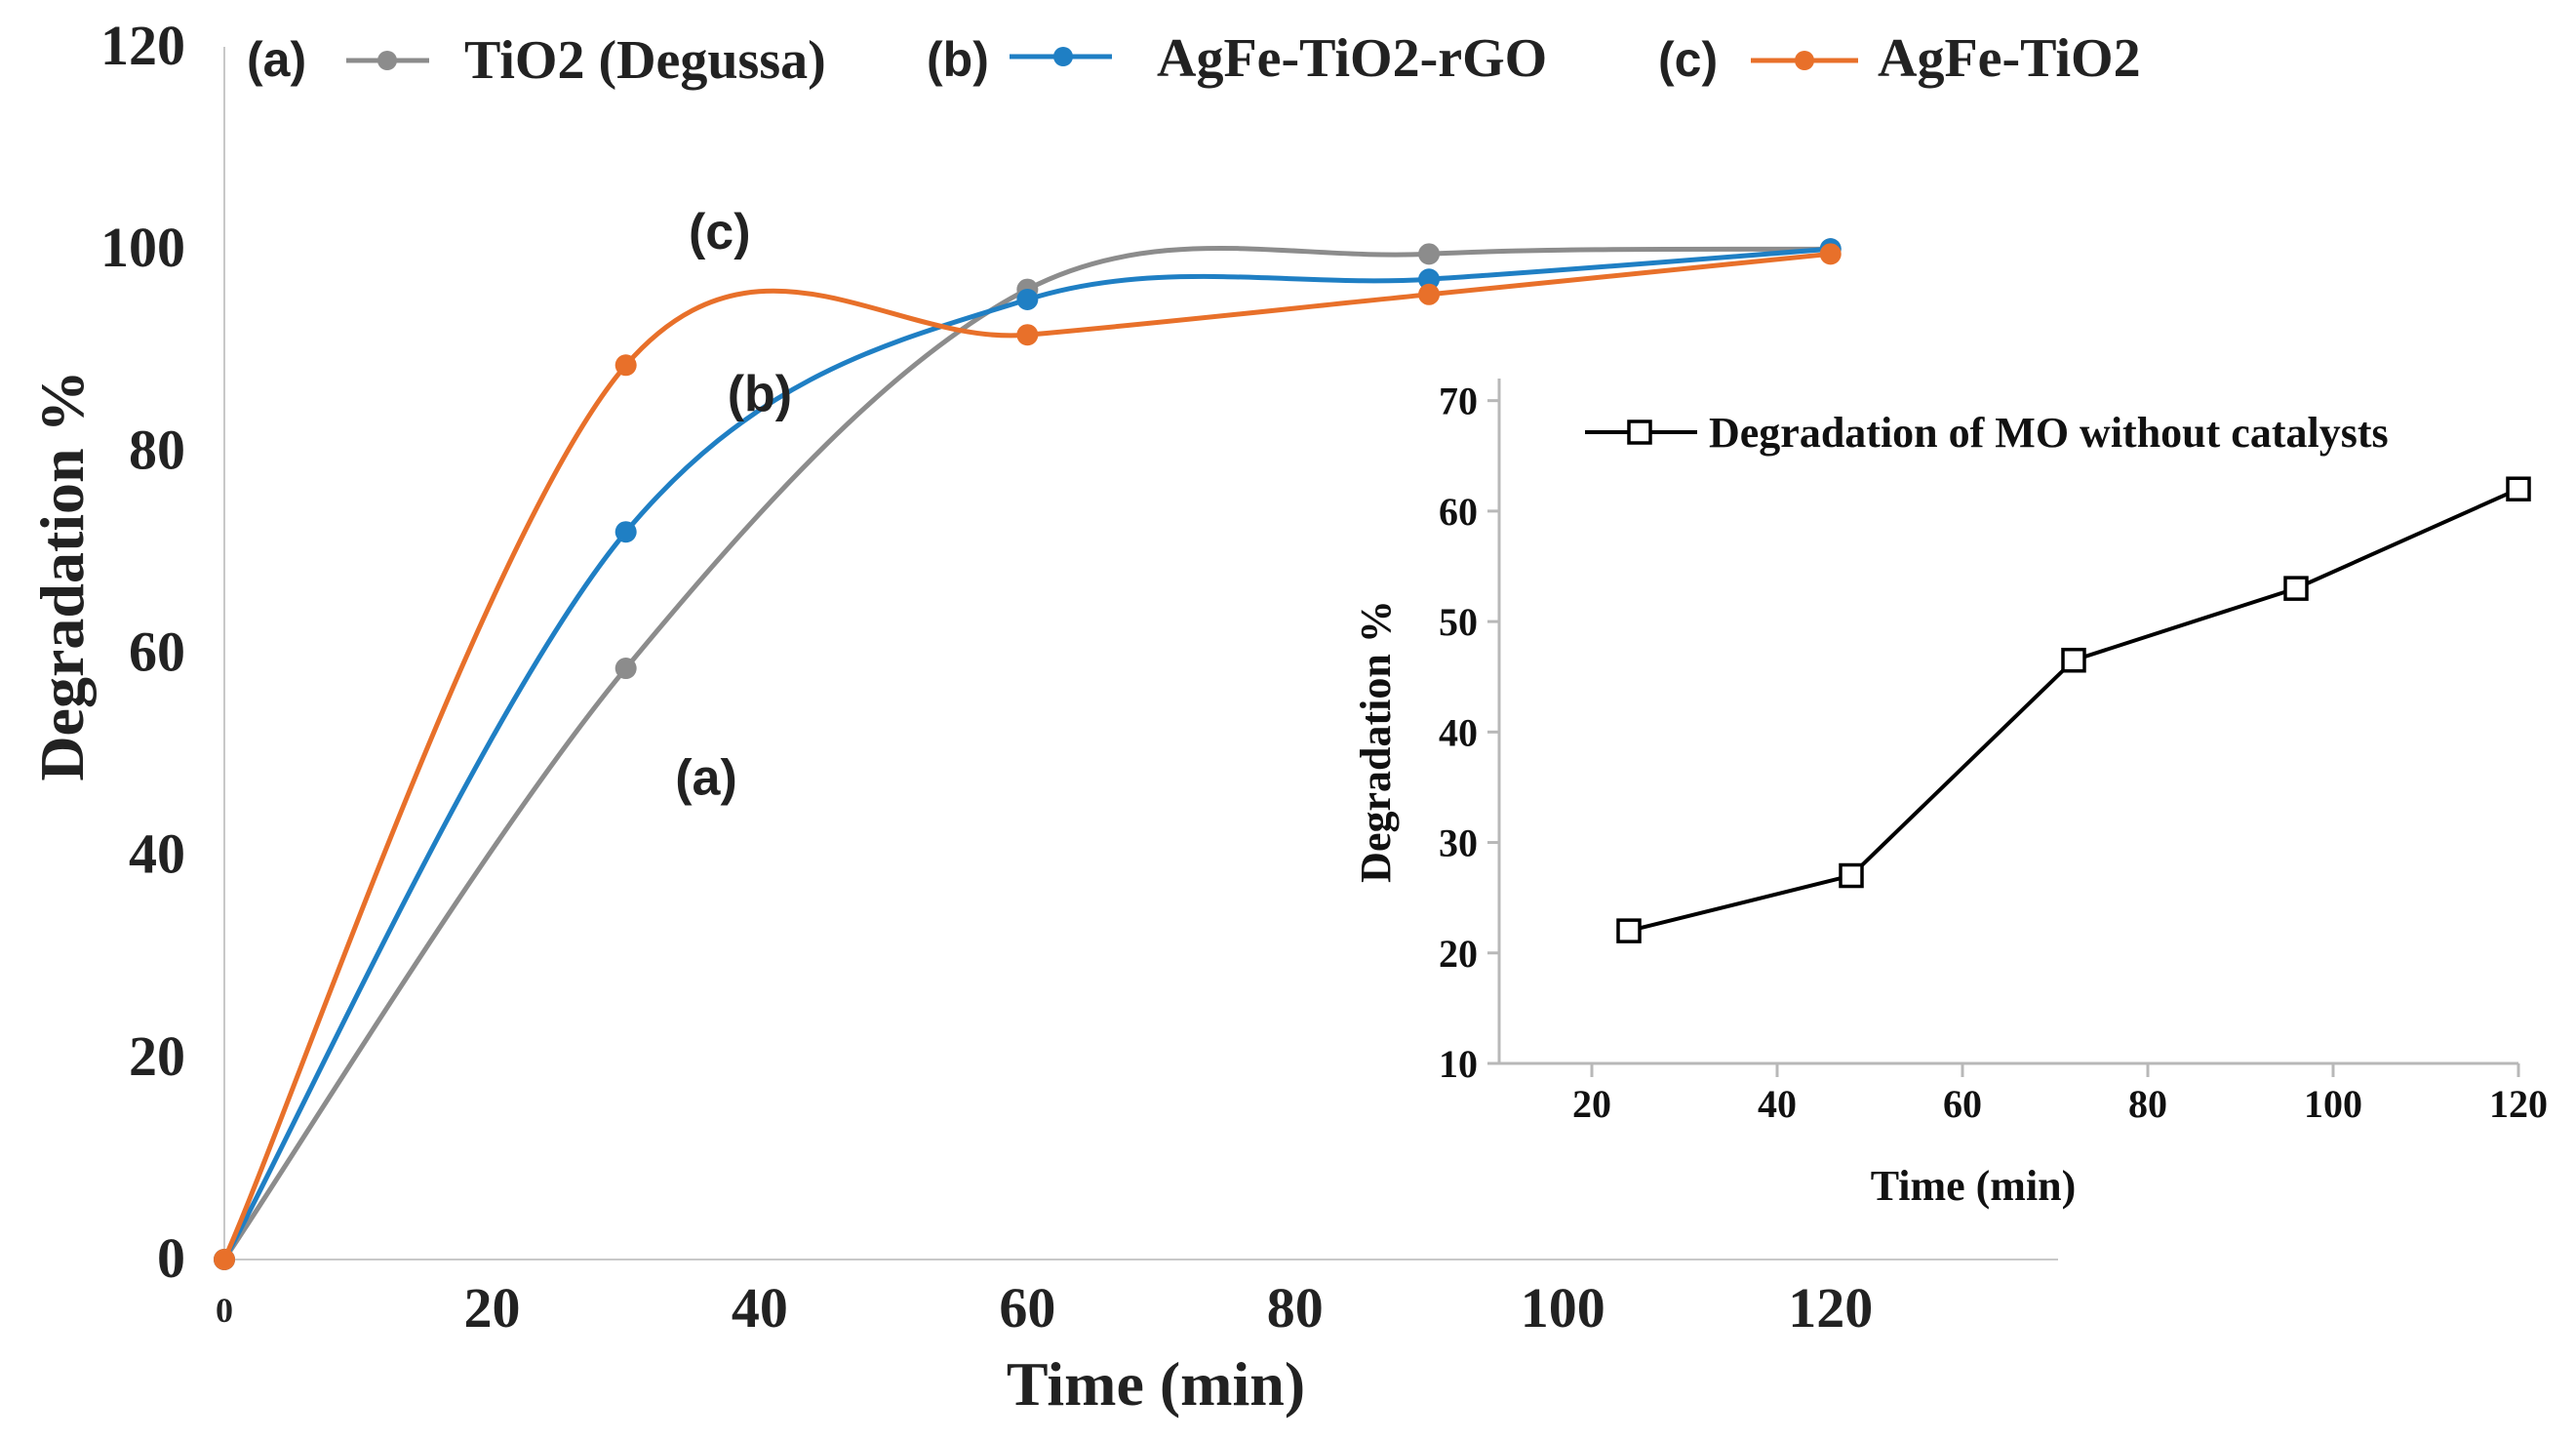 The height and width of the screenshot is (1440, 2576). Describe the element at coordinates (157, 1056) in the screenshot. I see `main-y-tick-label: 20` at that location.